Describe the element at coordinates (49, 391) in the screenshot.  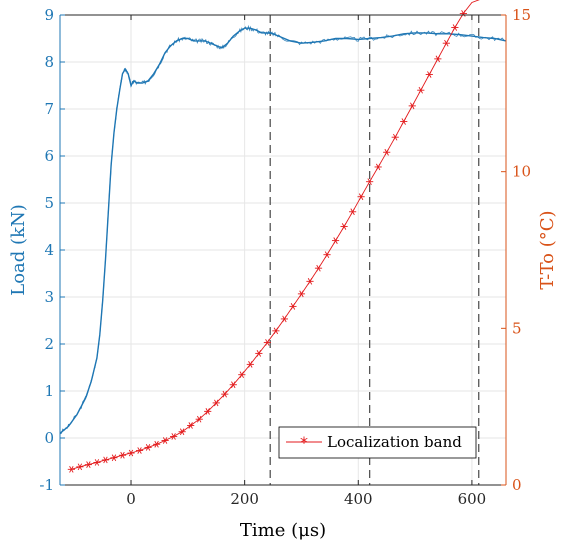
I see `y-left-tick-label: 1` at that location.